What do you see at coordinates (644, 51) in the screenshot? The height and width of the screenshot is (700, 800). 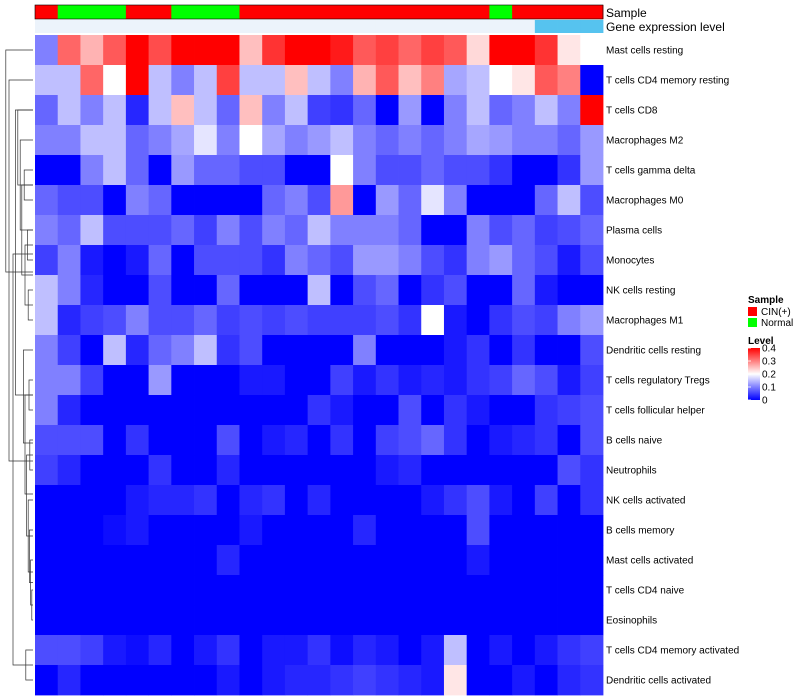 I see `row-label: Mast cells resting` at bounding box center [644, 51].